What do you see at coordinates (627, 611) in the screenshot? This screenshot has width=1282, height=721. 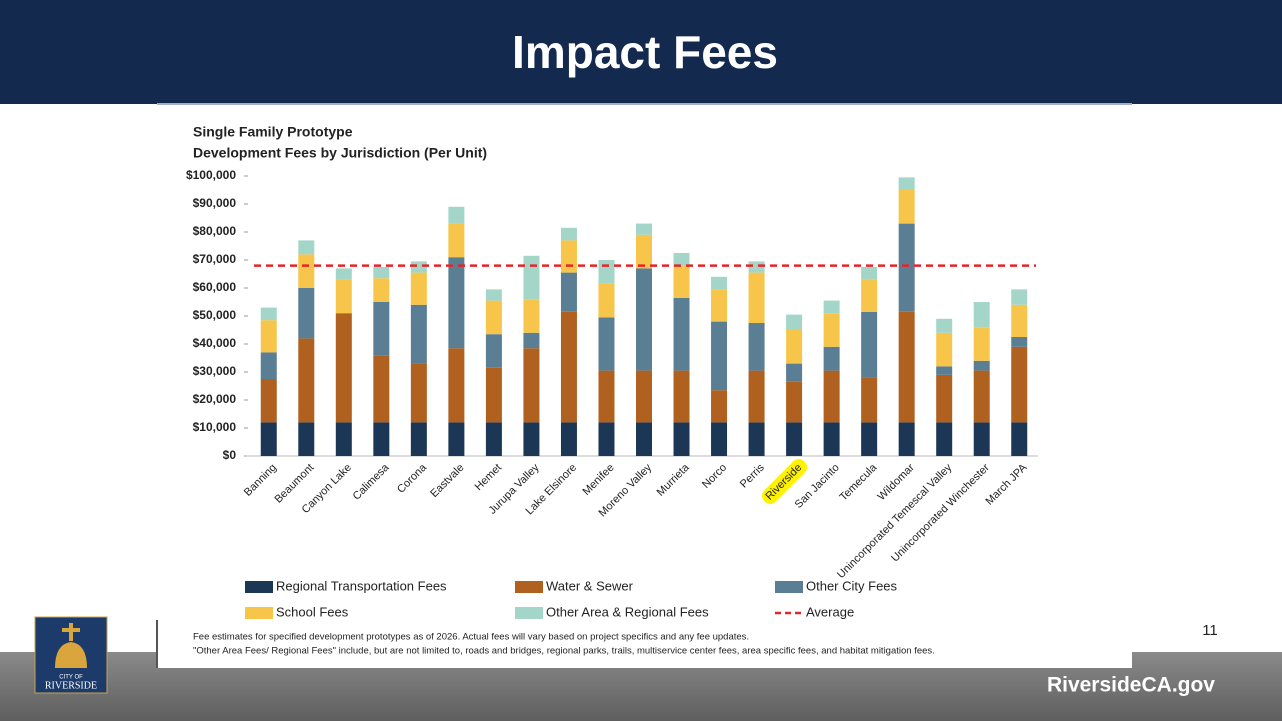 I see `legend-label: Other Area & Regional Fees` at bounding box center [627, 611].